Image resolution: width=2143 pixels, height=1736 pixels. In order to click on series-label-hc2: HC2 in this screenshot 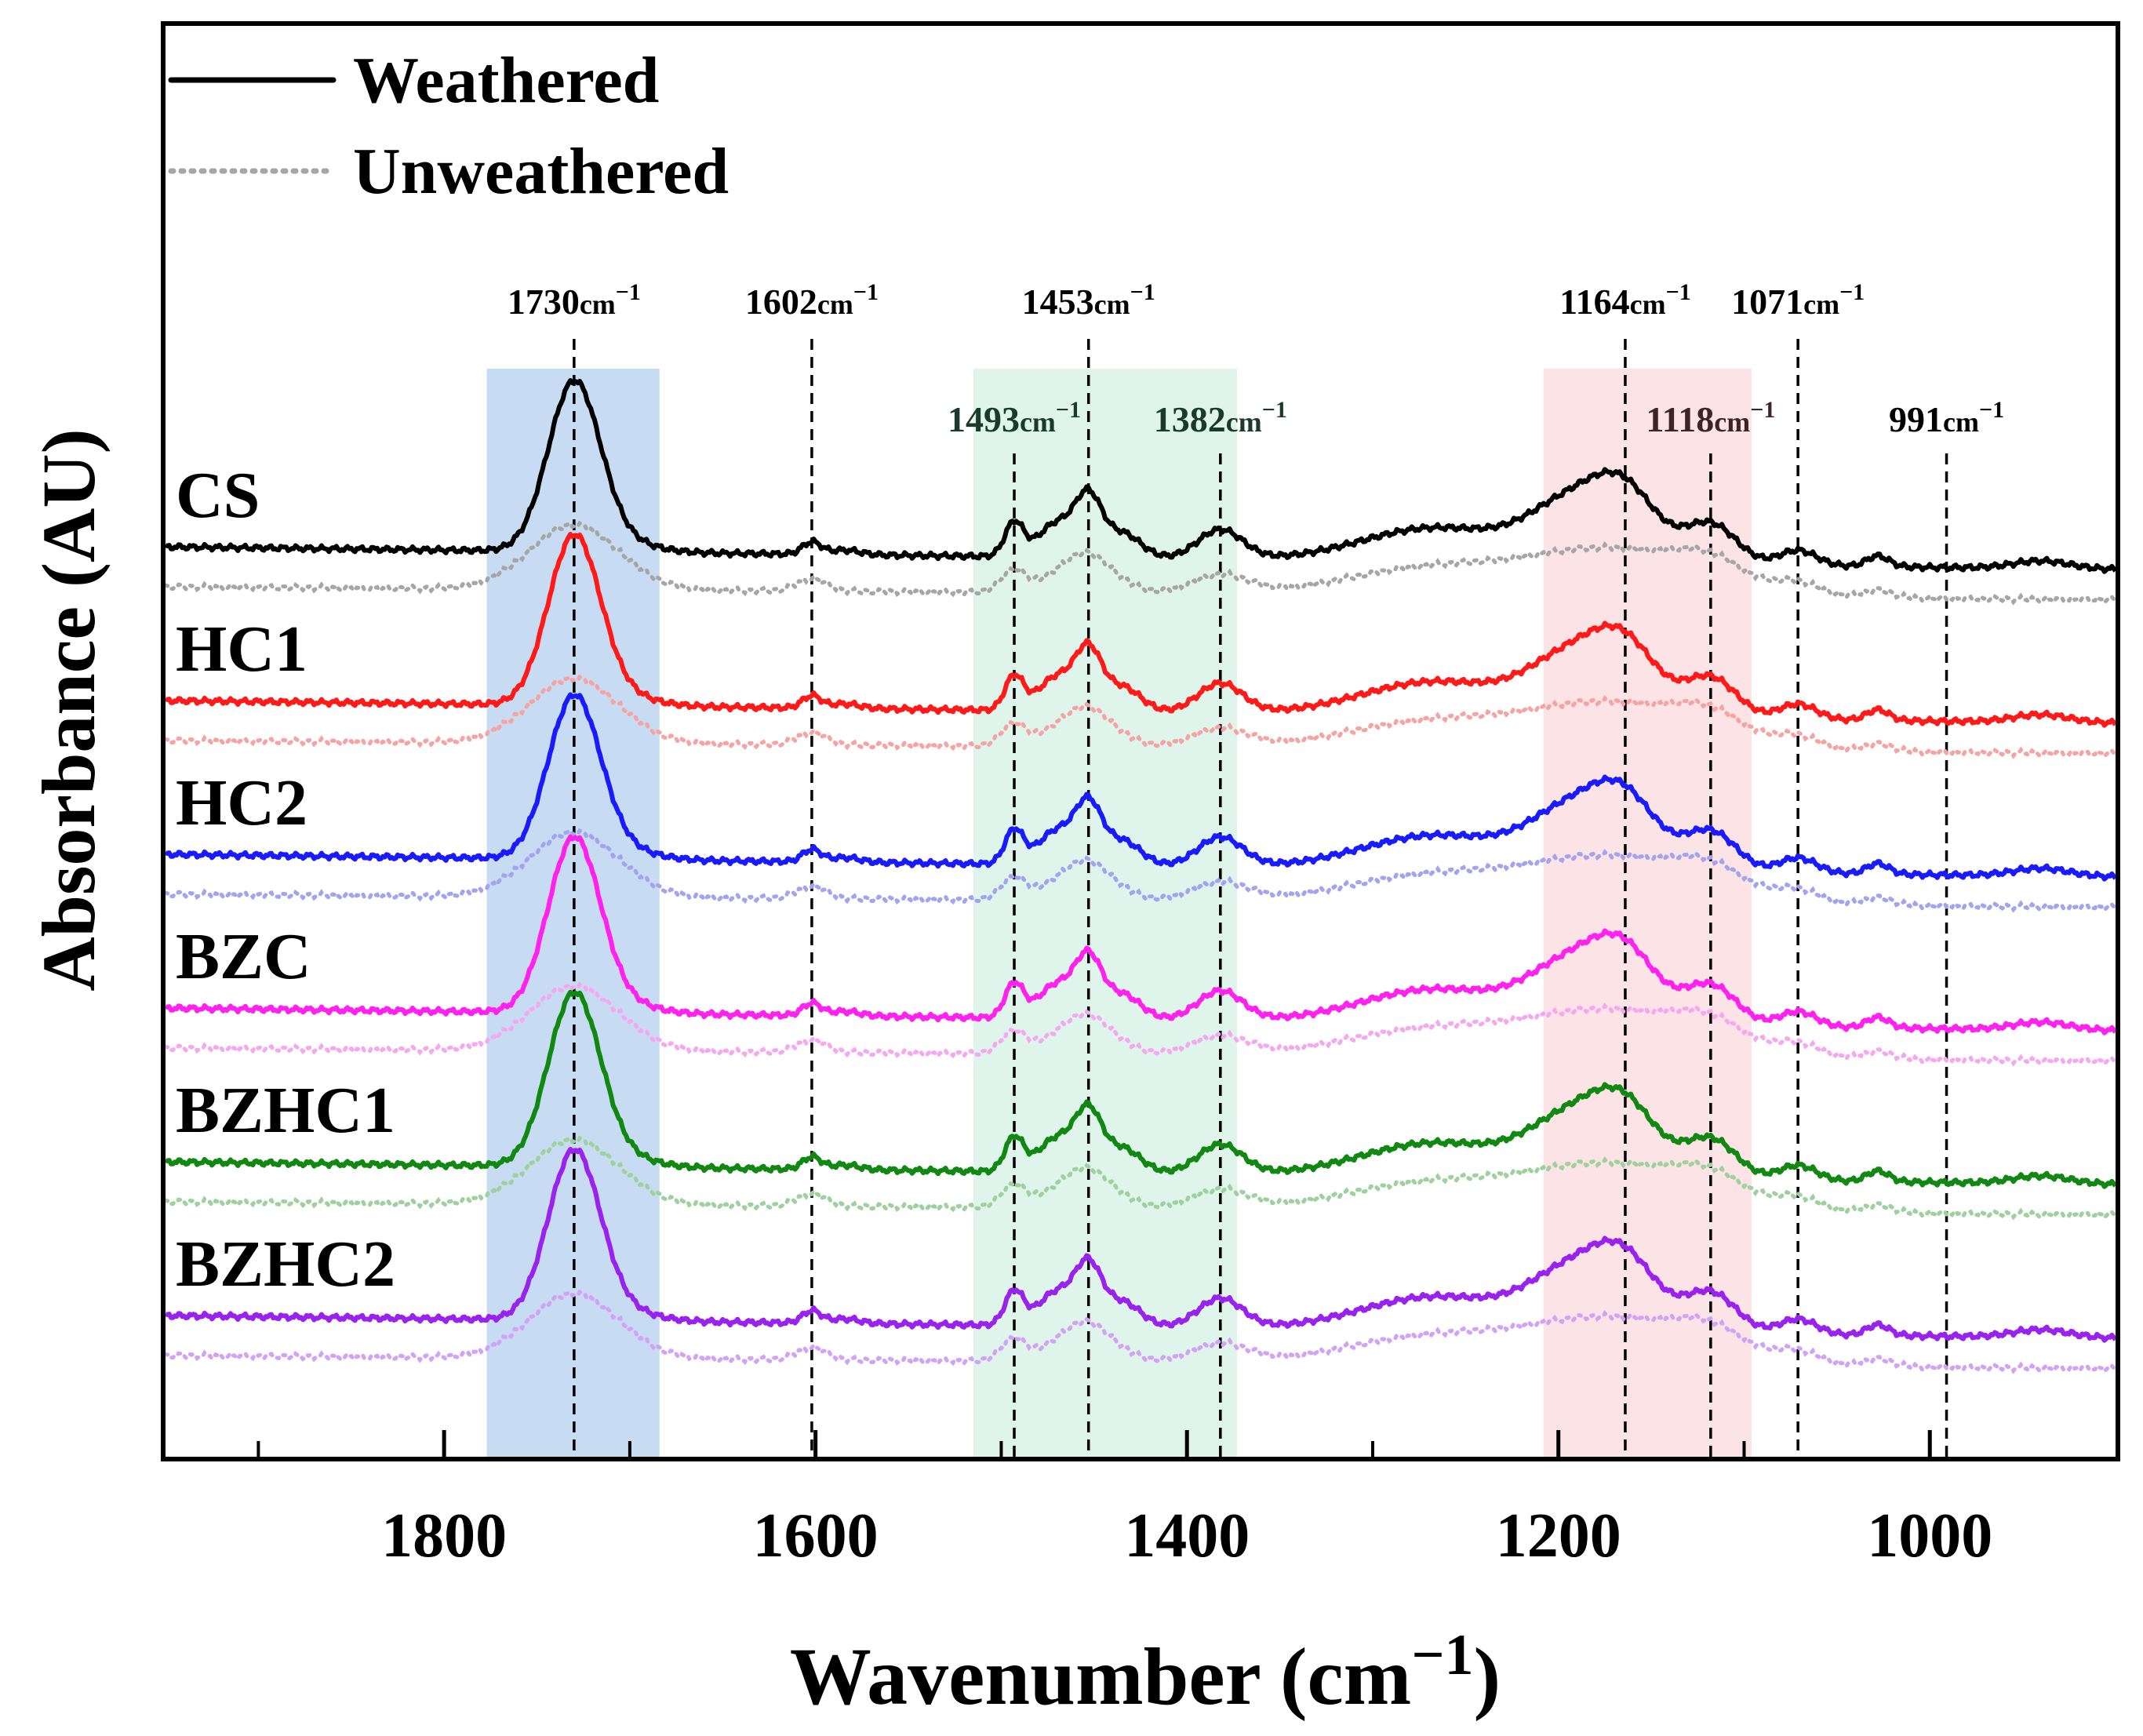, I will do `click(242, 802)`.